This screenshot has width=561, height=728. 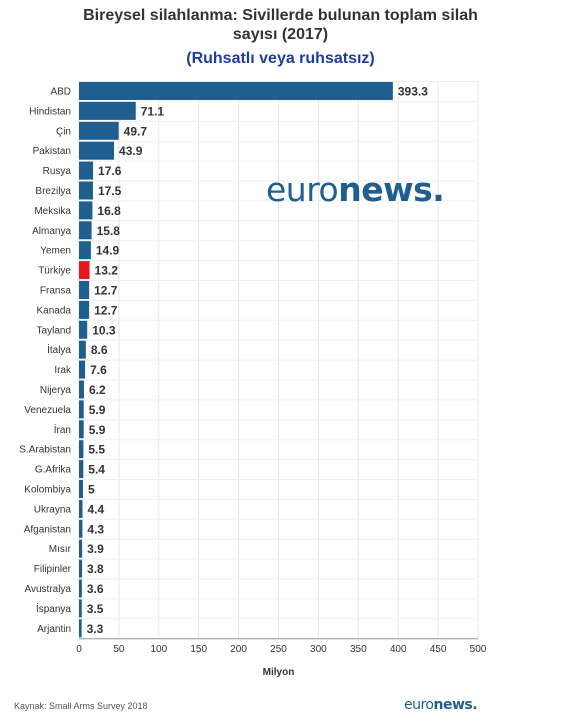 I want to click on category-label: Çin, so click(x=63, y=131).